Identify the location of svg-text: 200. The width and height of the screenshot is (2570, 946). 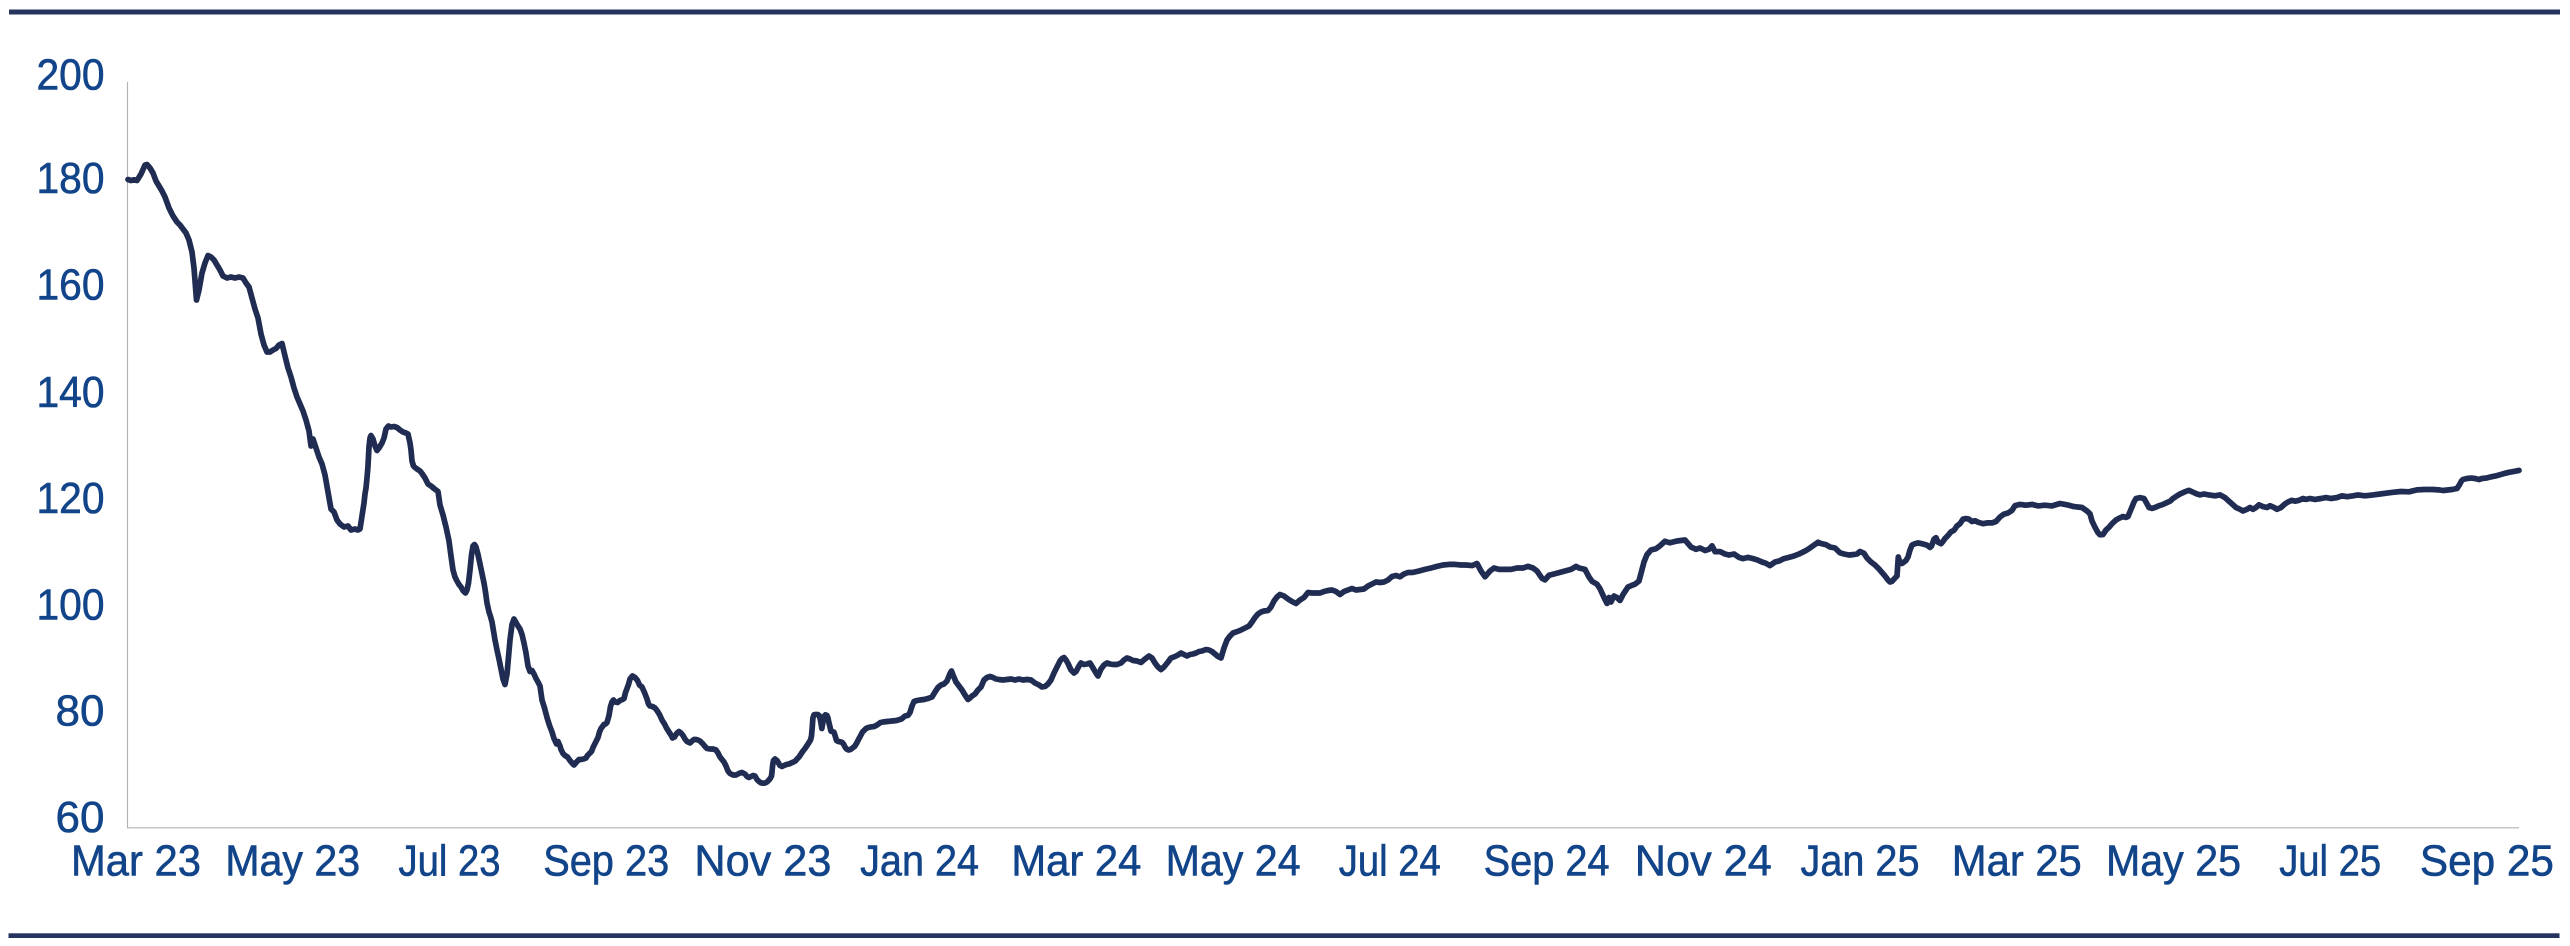
(71, 75).